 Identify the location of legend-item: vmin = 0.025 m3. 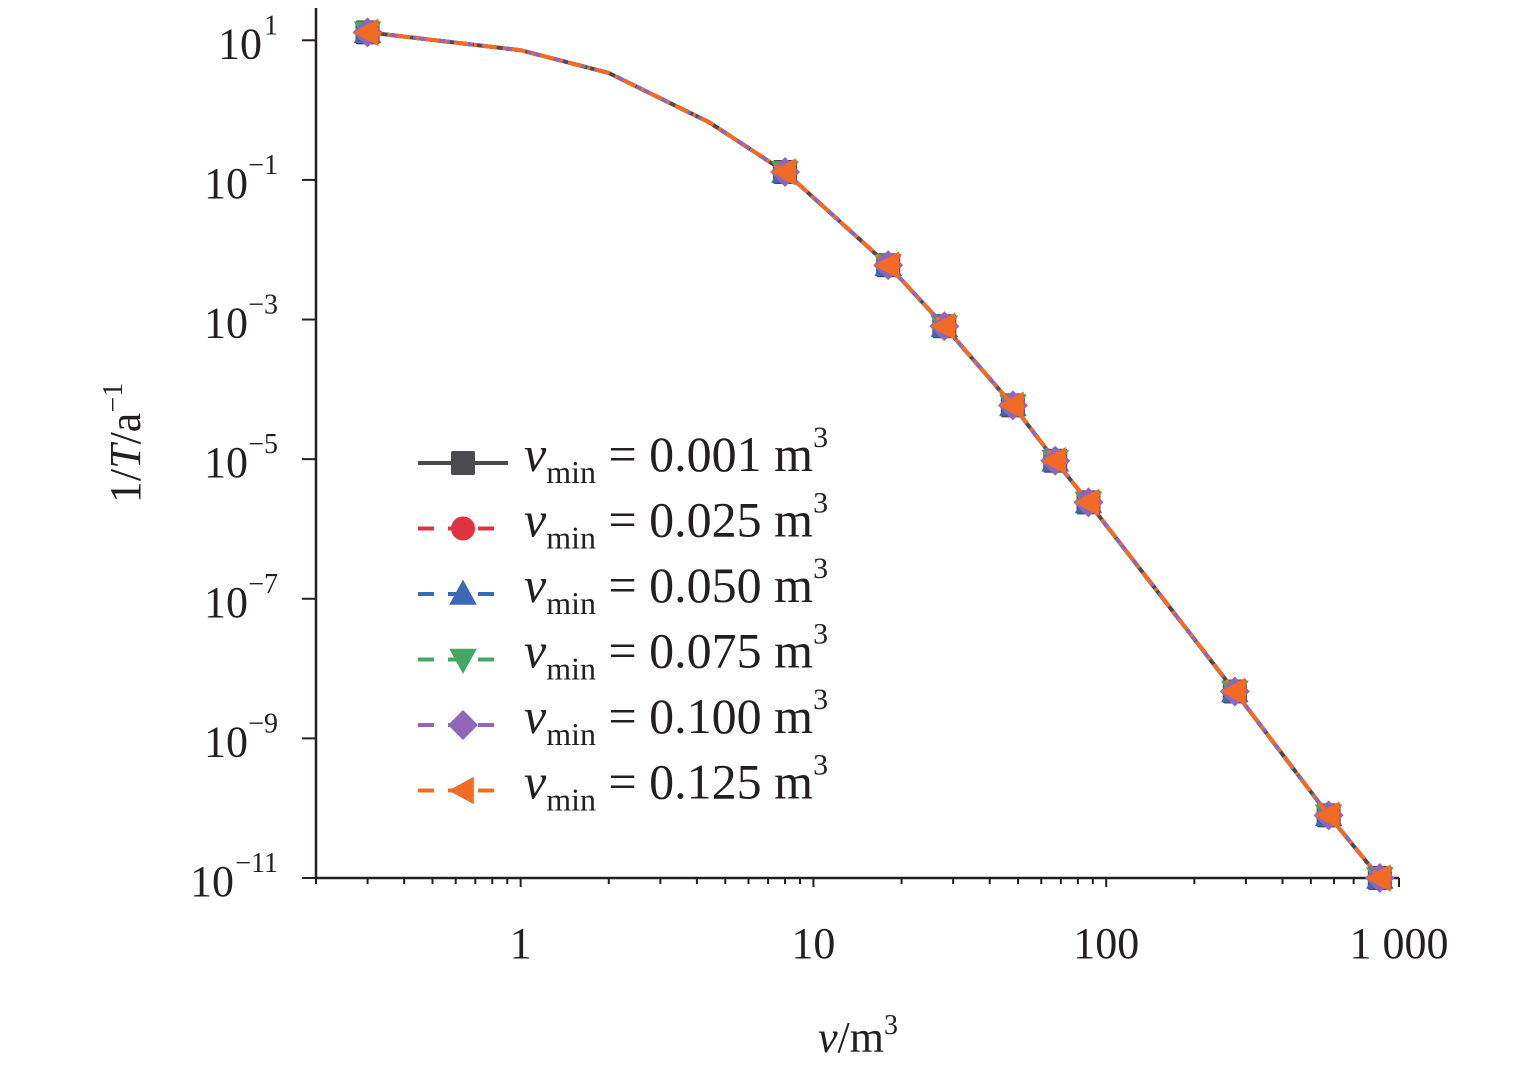
(623, 521).